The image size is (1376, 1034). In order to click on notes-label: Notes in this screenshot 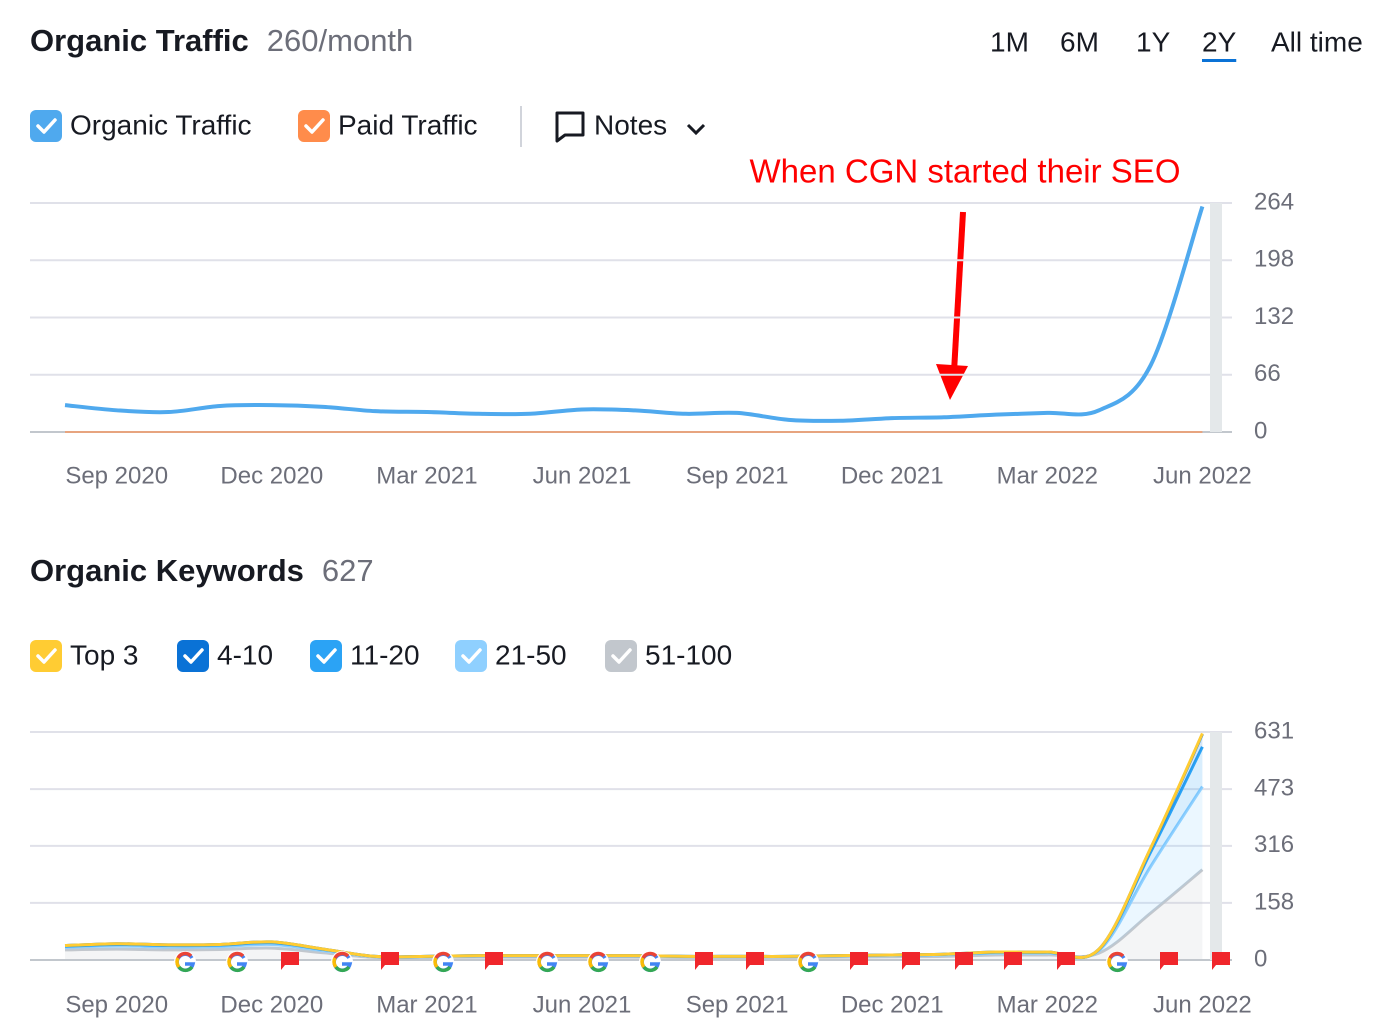, I will do `click(630, 124)`.